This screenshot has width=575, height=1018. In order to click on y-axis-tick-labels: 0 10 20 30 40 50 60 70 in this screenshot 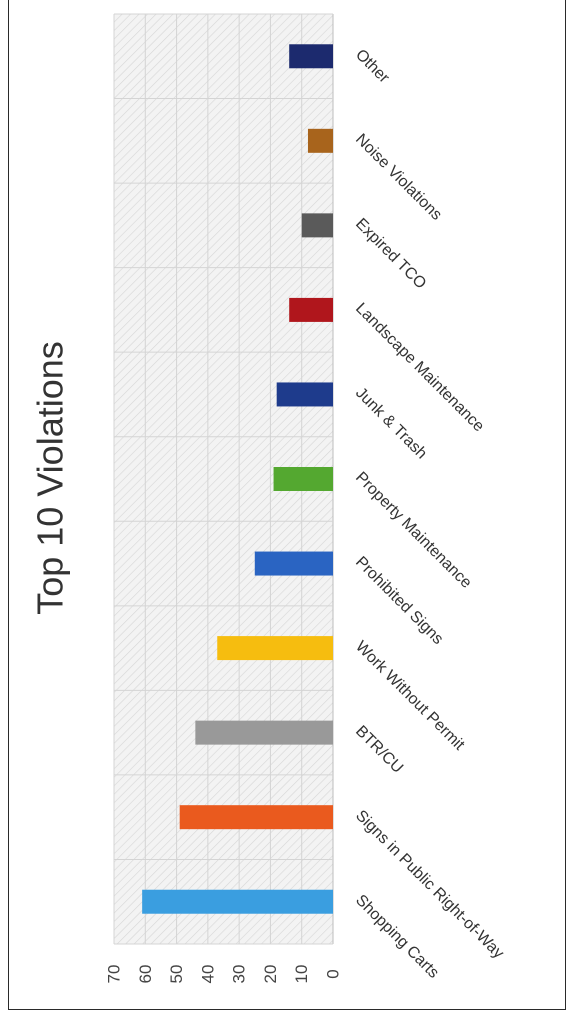, I will do `click(224, 974)`.